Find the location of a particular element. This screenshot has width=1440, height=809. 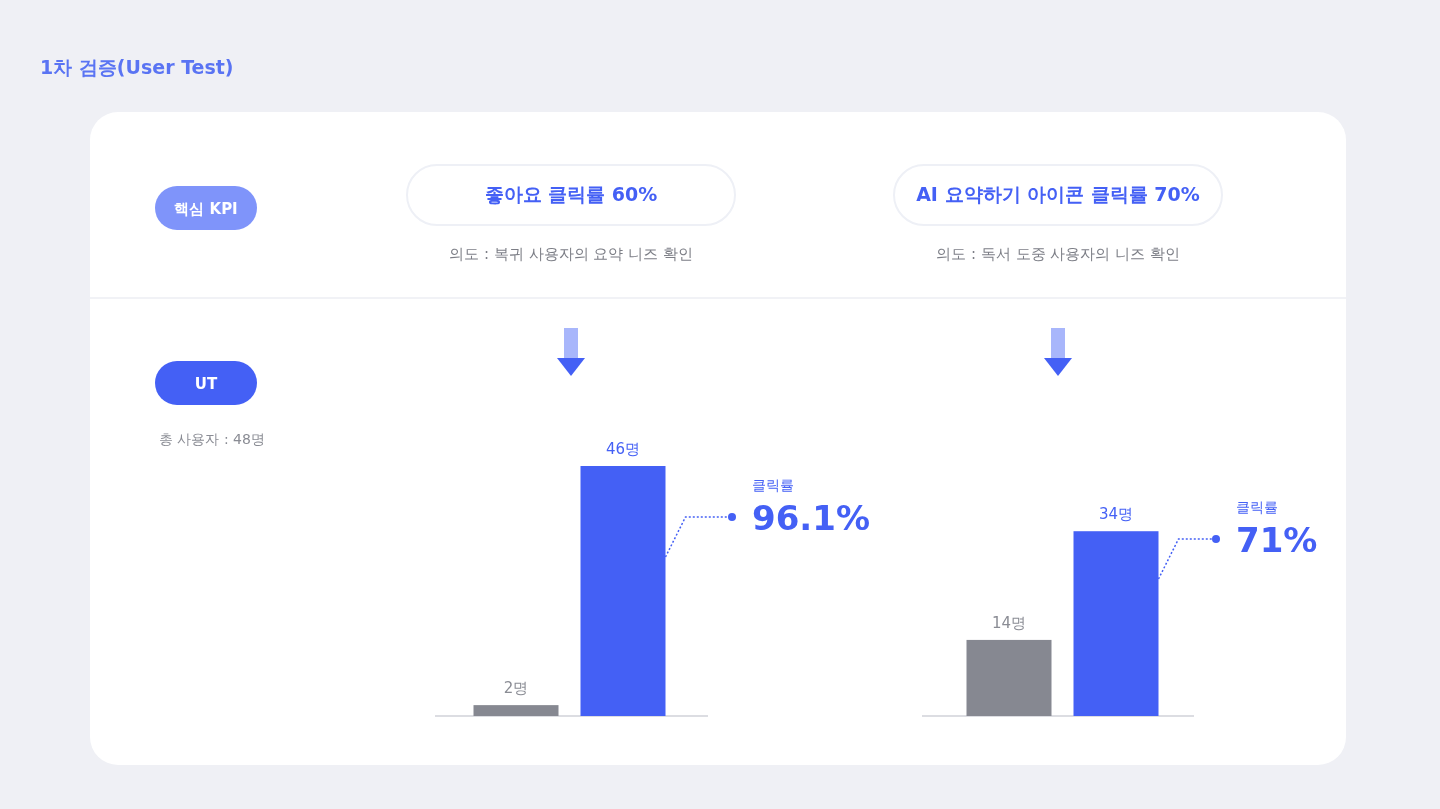

chart-title: 좋아요 클릭률 60% is located at coordinates (571, 194).